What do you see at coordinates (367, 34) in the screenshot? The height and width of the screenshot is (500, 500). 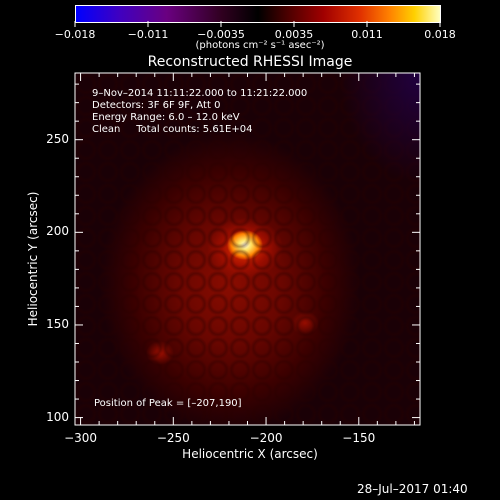 I see `colorbar-tick-label: 0.011` at bounding box center [367, 34].